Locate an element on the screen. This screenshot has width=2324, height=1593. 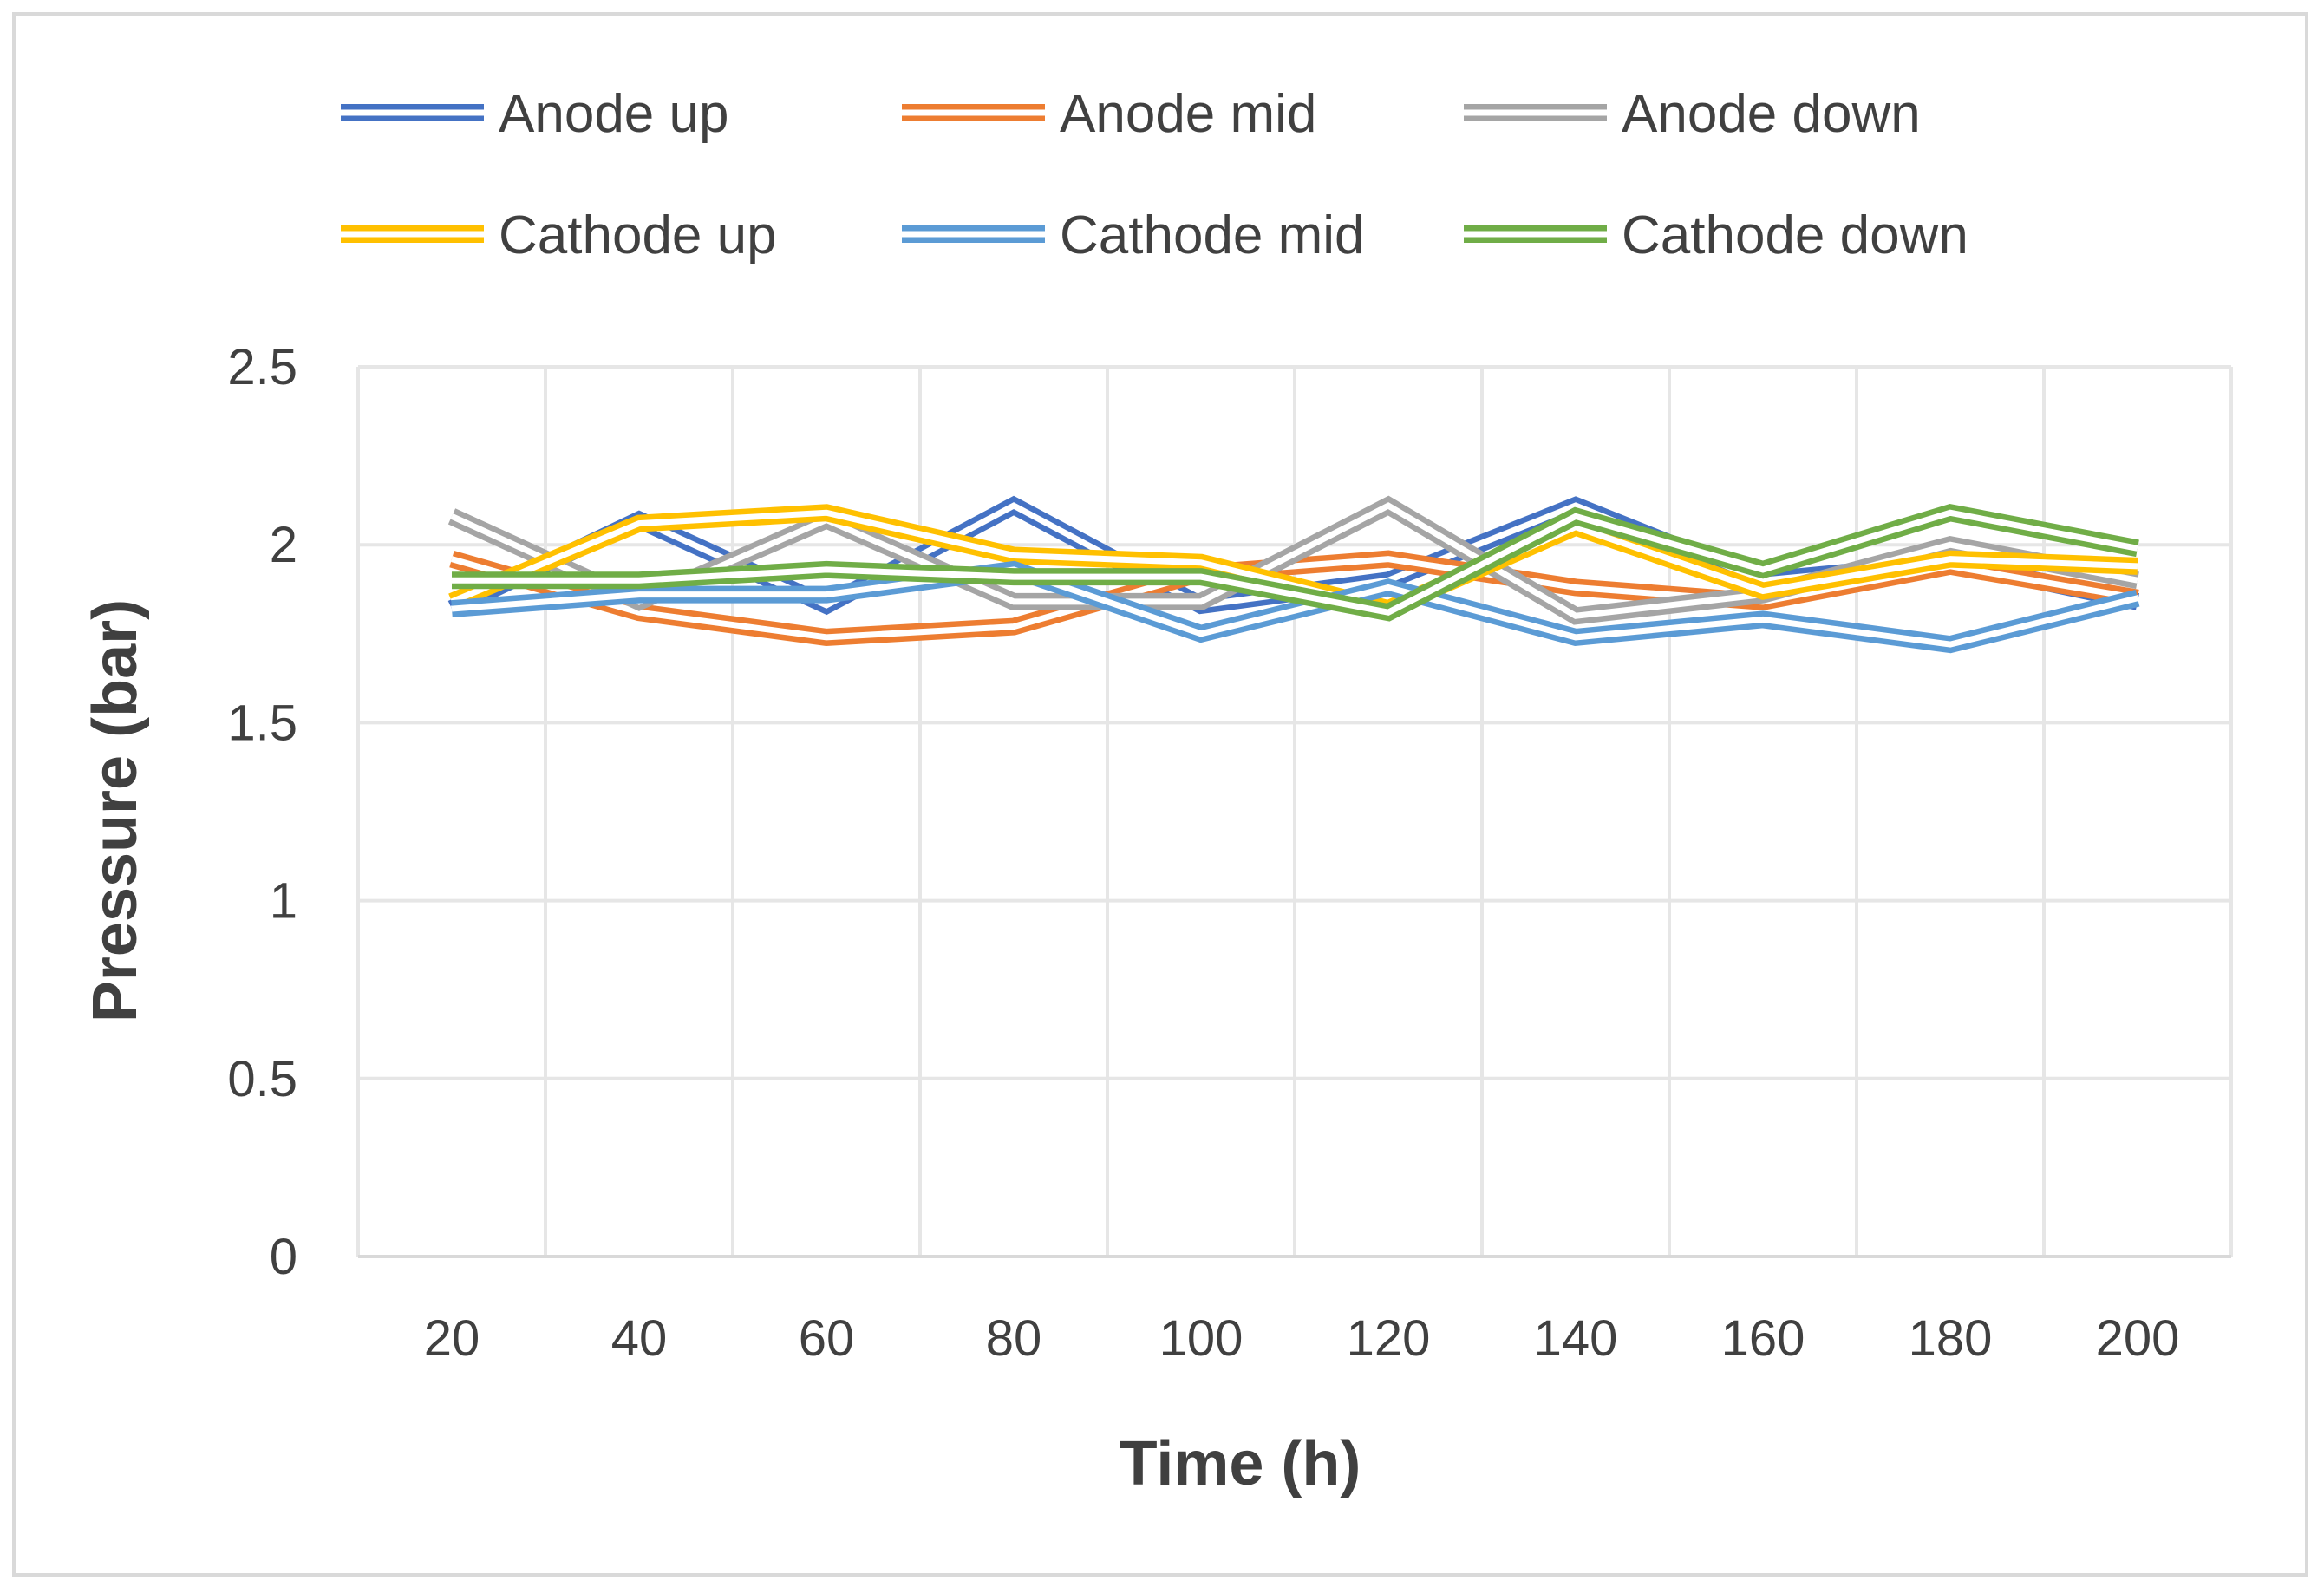
legend-label: Cathode up is located at coordinates (638, 236).